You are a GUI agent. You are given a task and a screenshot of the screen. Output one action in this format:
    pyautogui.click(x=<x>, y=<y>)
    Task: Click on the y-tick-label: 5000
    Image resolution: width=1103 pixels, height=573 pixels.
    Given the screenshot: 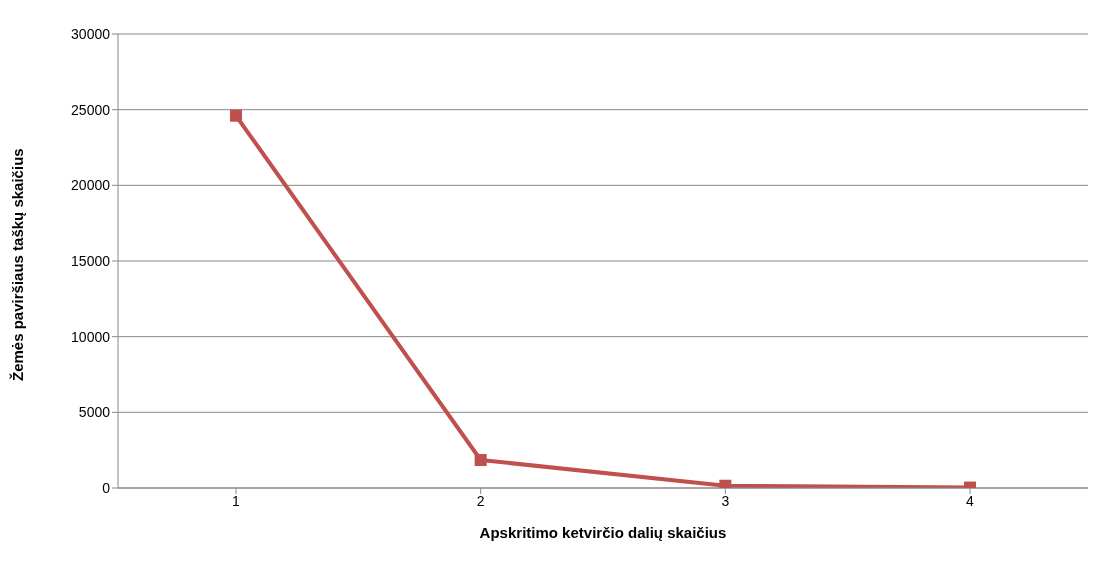 What is the action you would take?
    pyautogui.click(x=94, y=412)
    